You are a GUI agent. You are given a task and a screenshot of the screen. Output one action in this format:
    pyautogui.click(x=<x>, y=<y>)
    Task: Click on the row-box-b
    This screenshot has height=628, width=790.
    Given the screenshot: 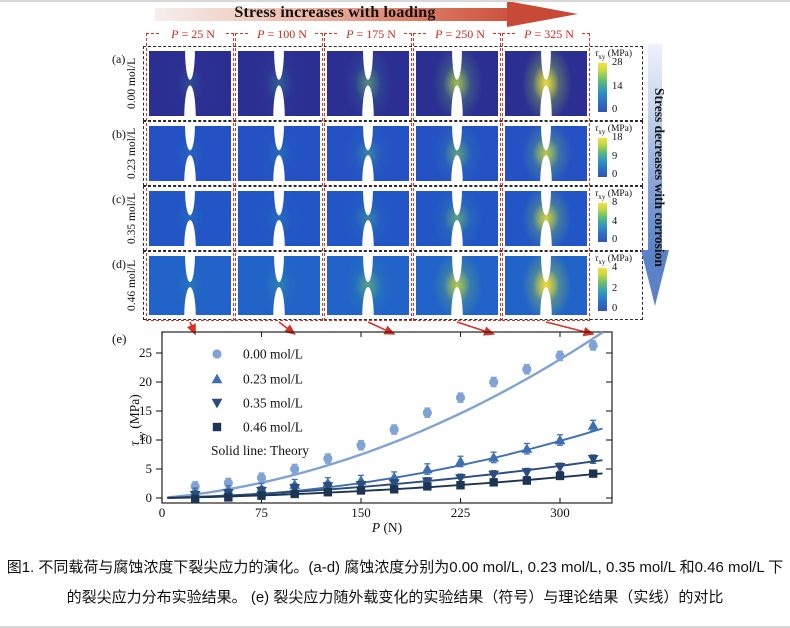 What is the action you would take?
    pyautogui.click(x=393, y=153)
    